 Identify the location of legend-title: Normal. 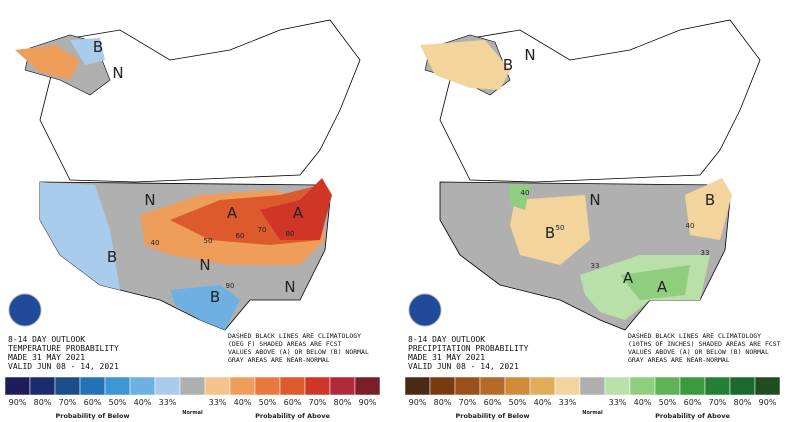
(192, 413).